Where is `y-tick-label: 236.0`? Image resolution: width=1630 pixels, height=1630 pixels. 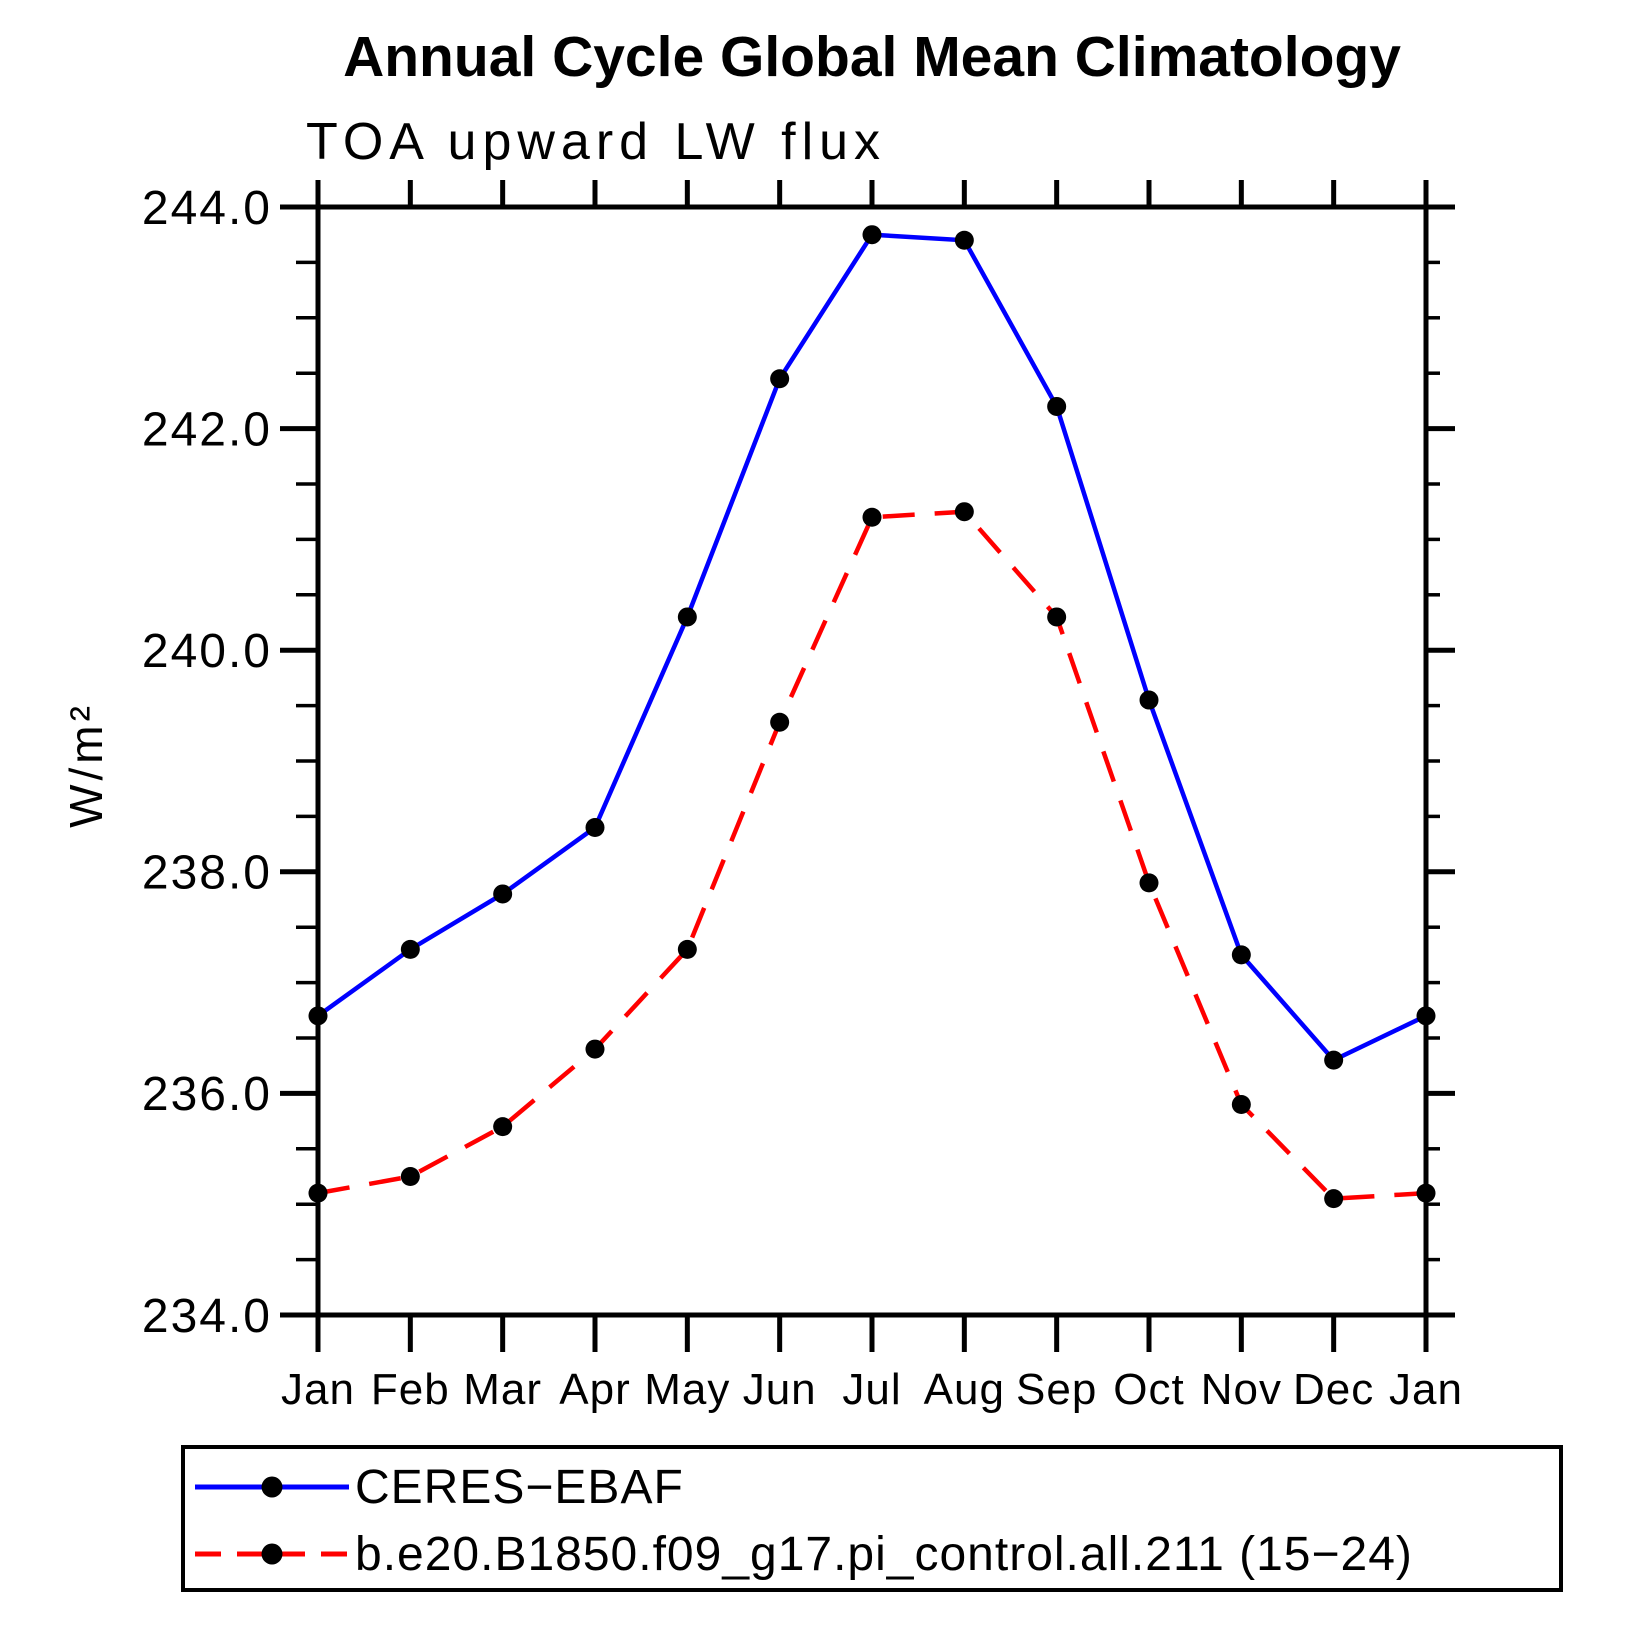 y-tick-label: 236.0 is located at coordinates (207, 1094).